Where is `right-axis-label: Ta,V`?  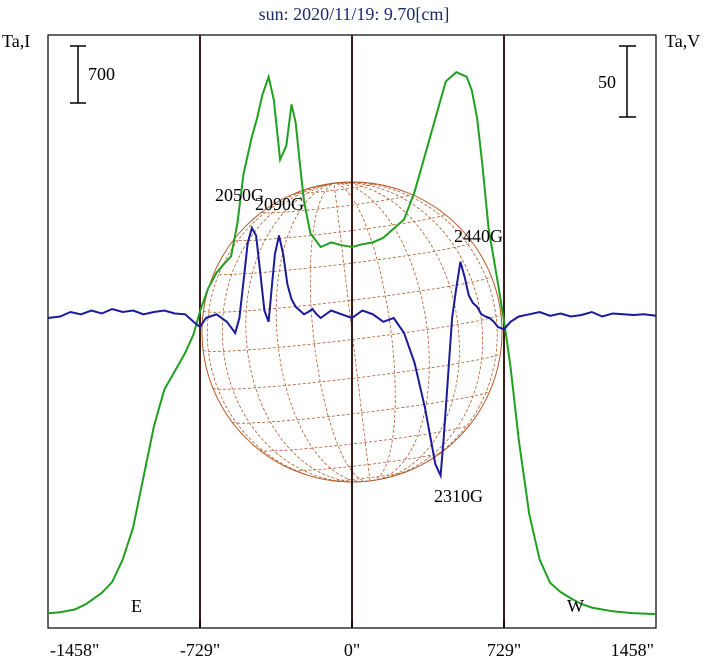
right-axis-label: Ta,V is located at coordinates (682, 41).